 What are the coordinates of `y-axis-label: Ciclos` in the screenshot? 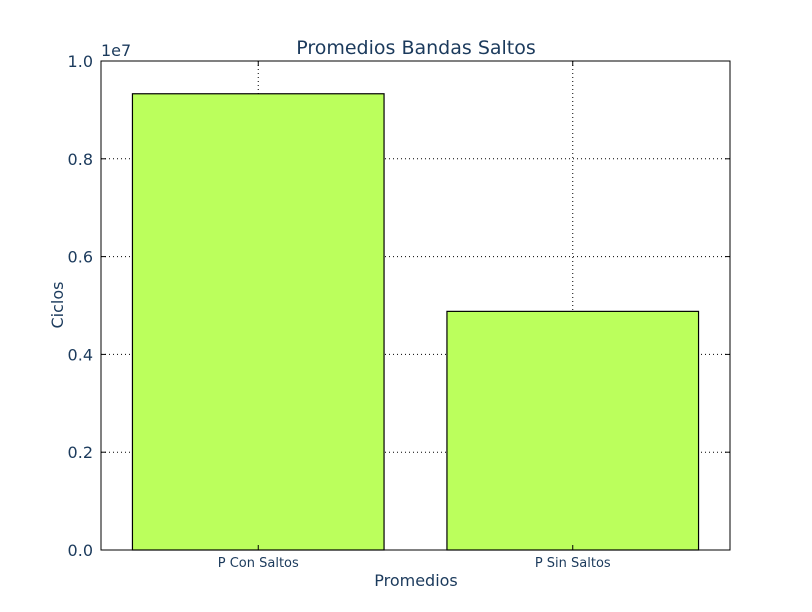 It's located at (57, 305).